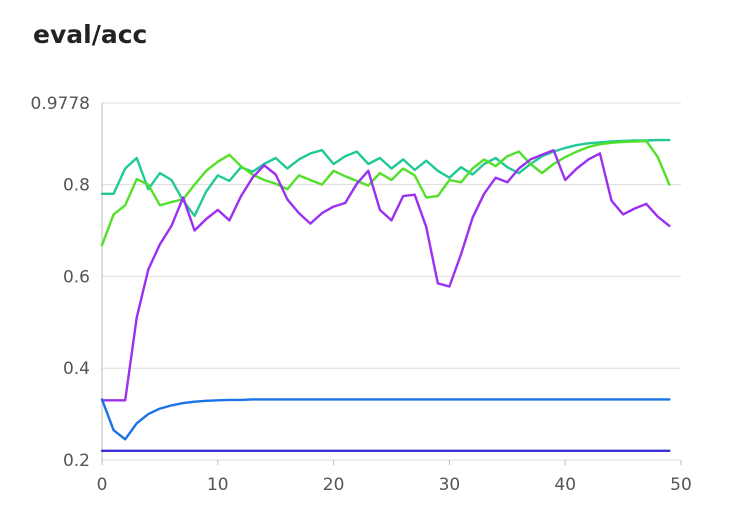 The width and height of the screenshot is (731, 513). What do you see at coordinates (450, 485) in the screenshot?
I see `x-tick-label: 30` at bounding box center [450, 485].